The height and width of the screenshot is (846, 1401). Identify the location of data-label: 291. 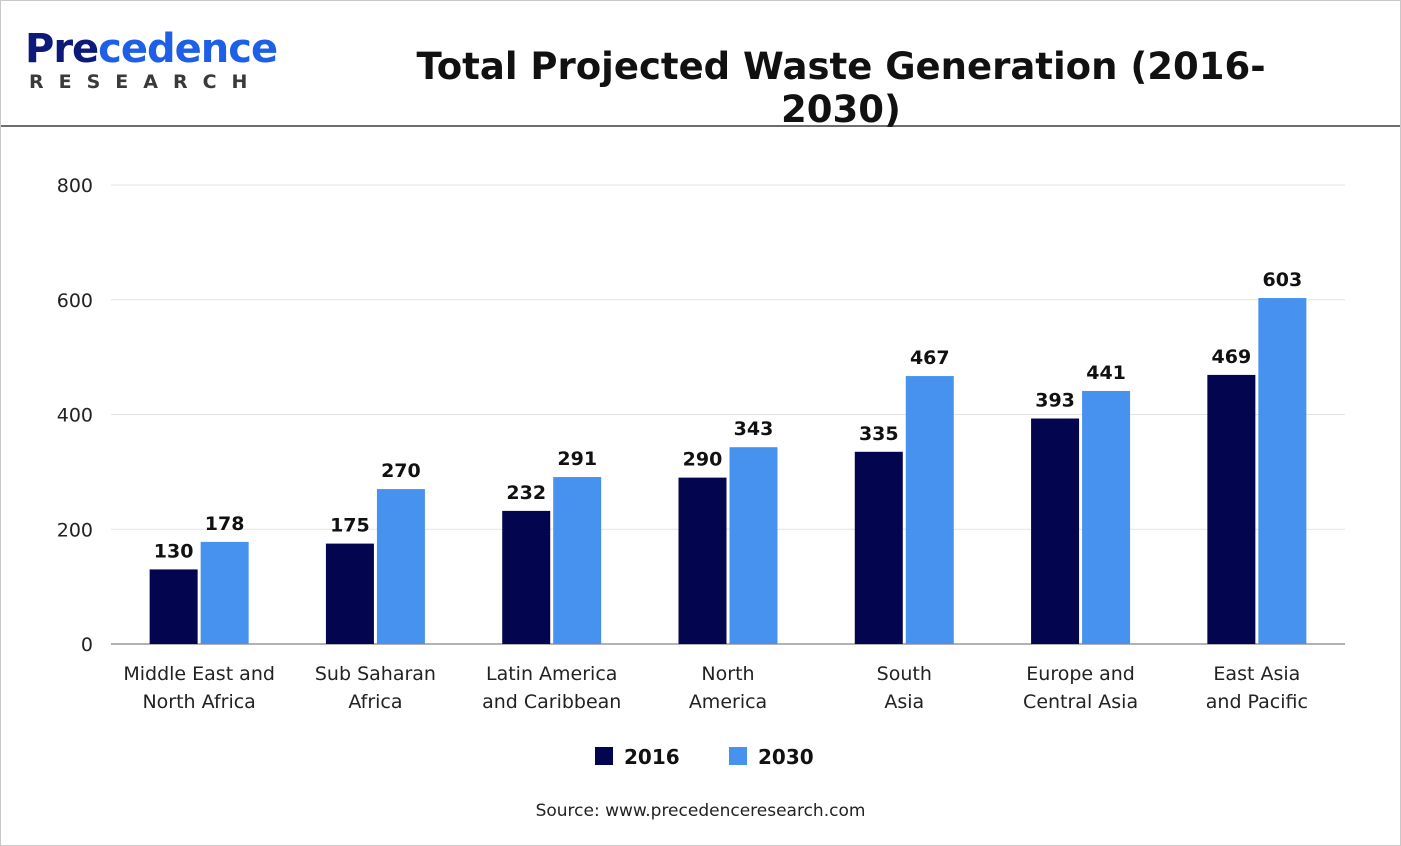
(577, 459).